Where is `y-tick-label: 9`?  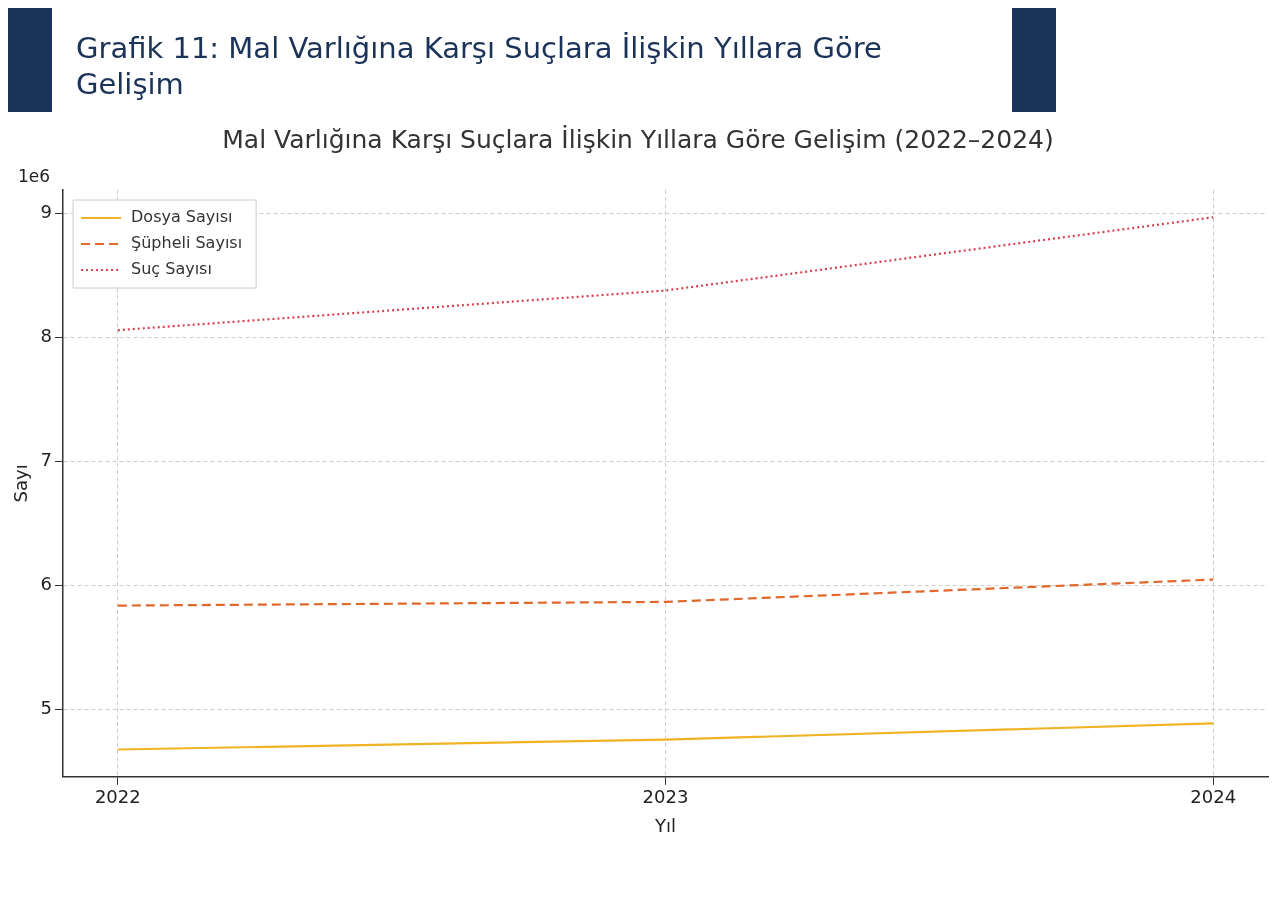 y-tick-label: 9 is located at coordinates (46, 212).